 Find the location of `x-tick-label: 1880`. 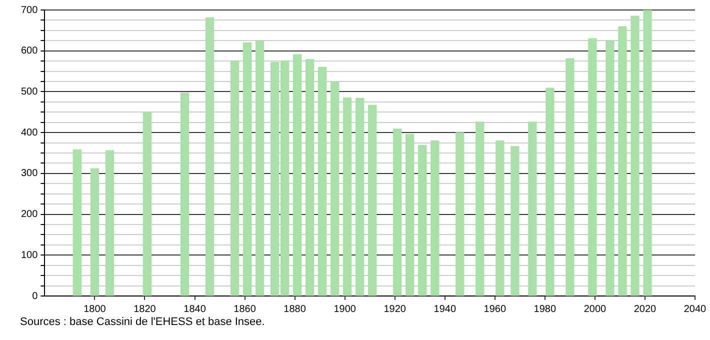

x-tick-label: 1880 is located at coordinates (295, 309).